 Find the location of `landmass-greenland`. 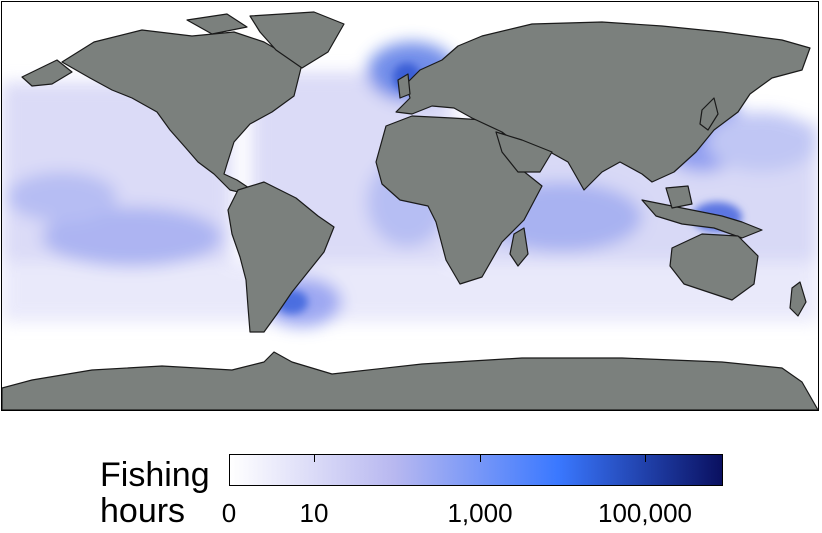

landmass-greenland is located at coordinates (297, 40).